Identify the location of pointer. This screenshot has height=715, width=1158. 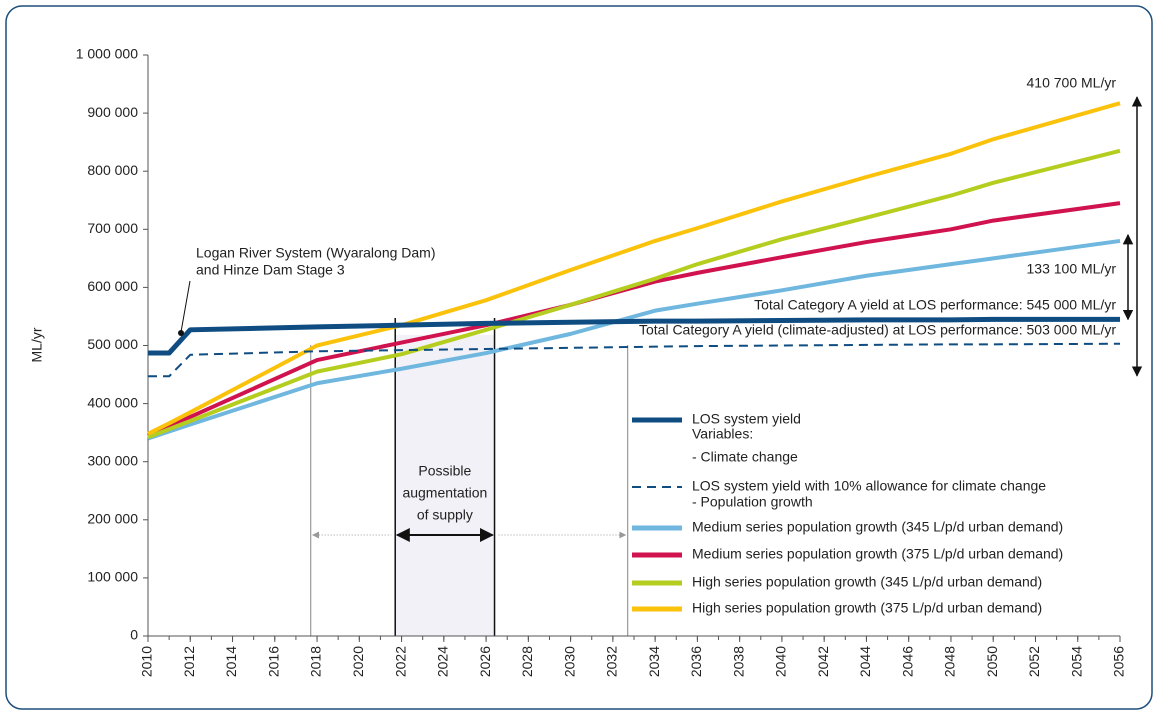
(185, 306).